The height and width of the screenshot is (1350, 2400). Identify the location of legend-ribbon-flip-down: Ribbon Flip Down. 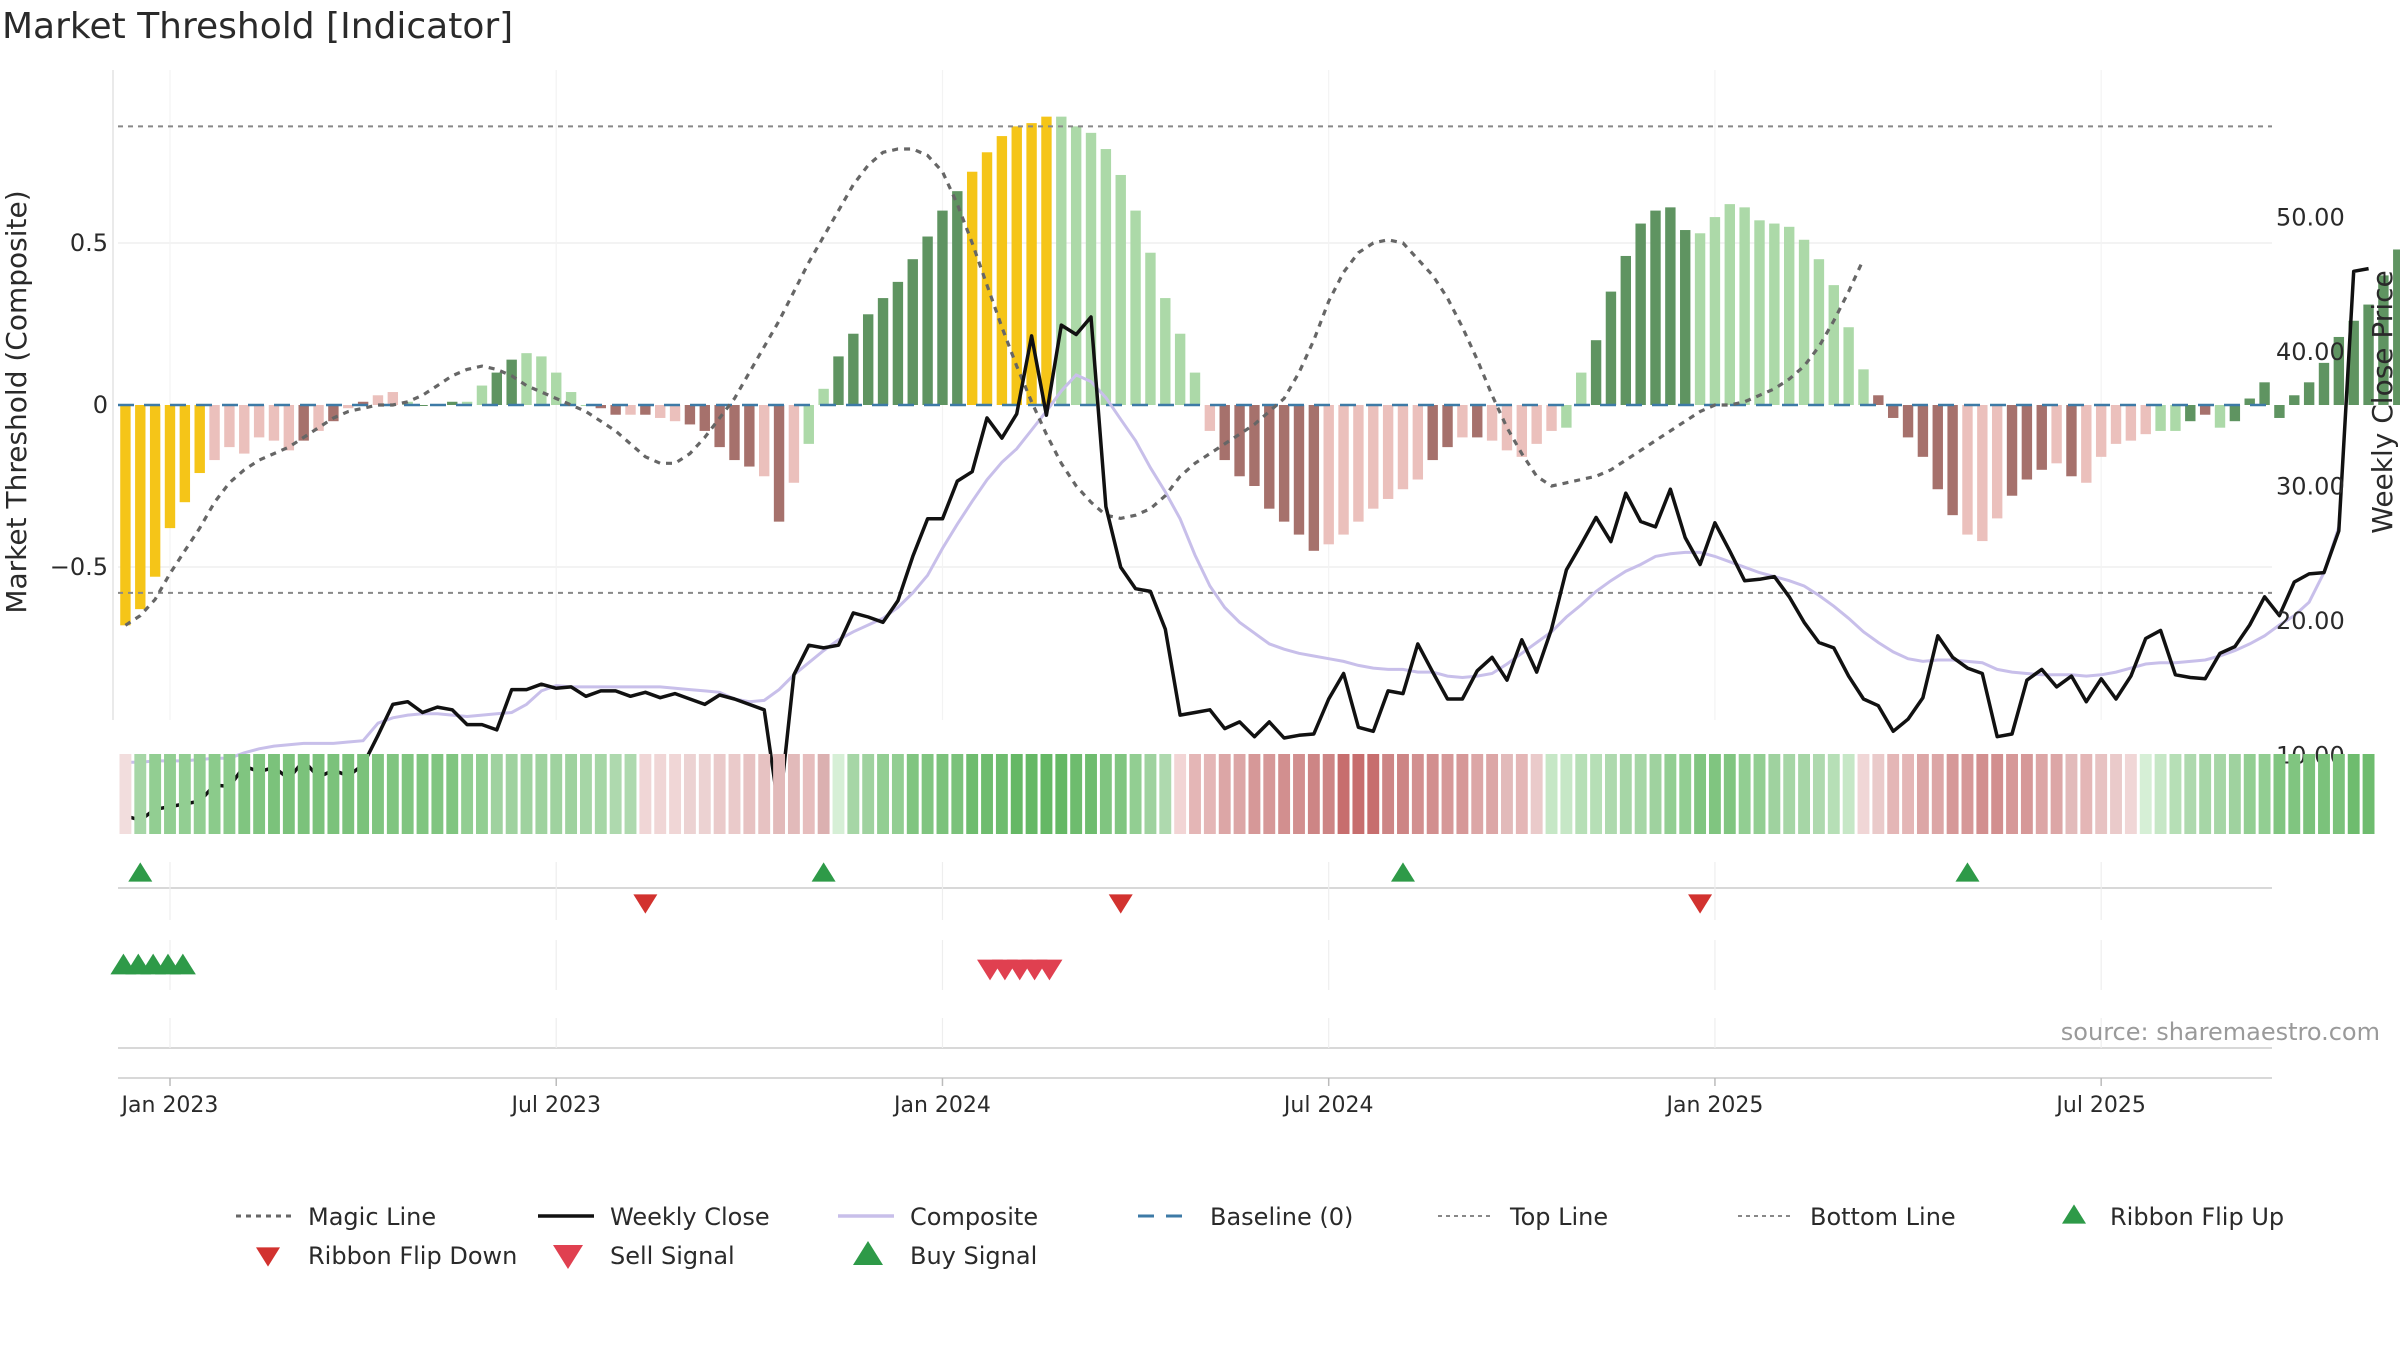
(386, 1256).